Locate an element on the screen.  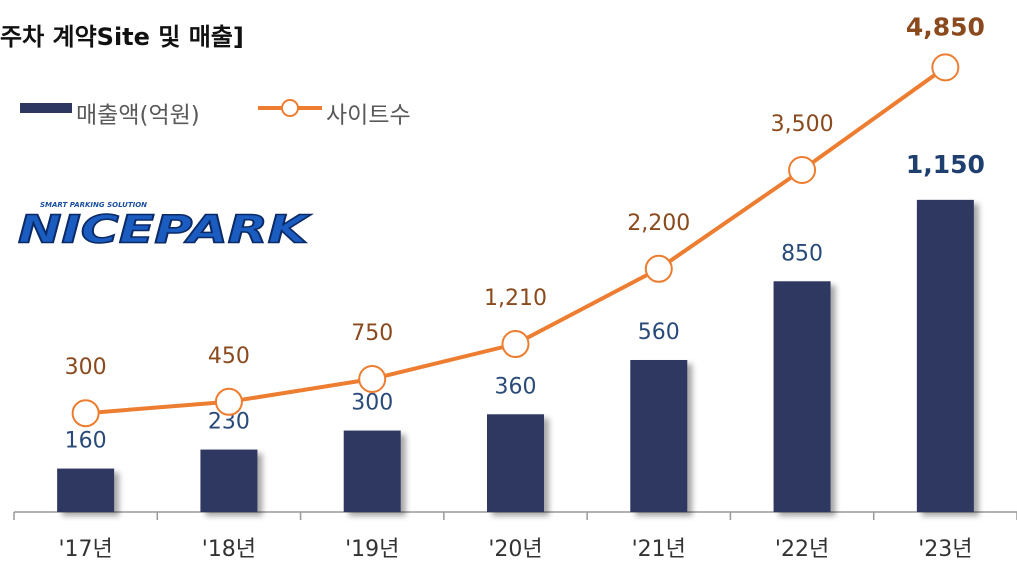
logo: SMART PARKING SOLUTION NICEPARK is located at coordinates (164, 226).